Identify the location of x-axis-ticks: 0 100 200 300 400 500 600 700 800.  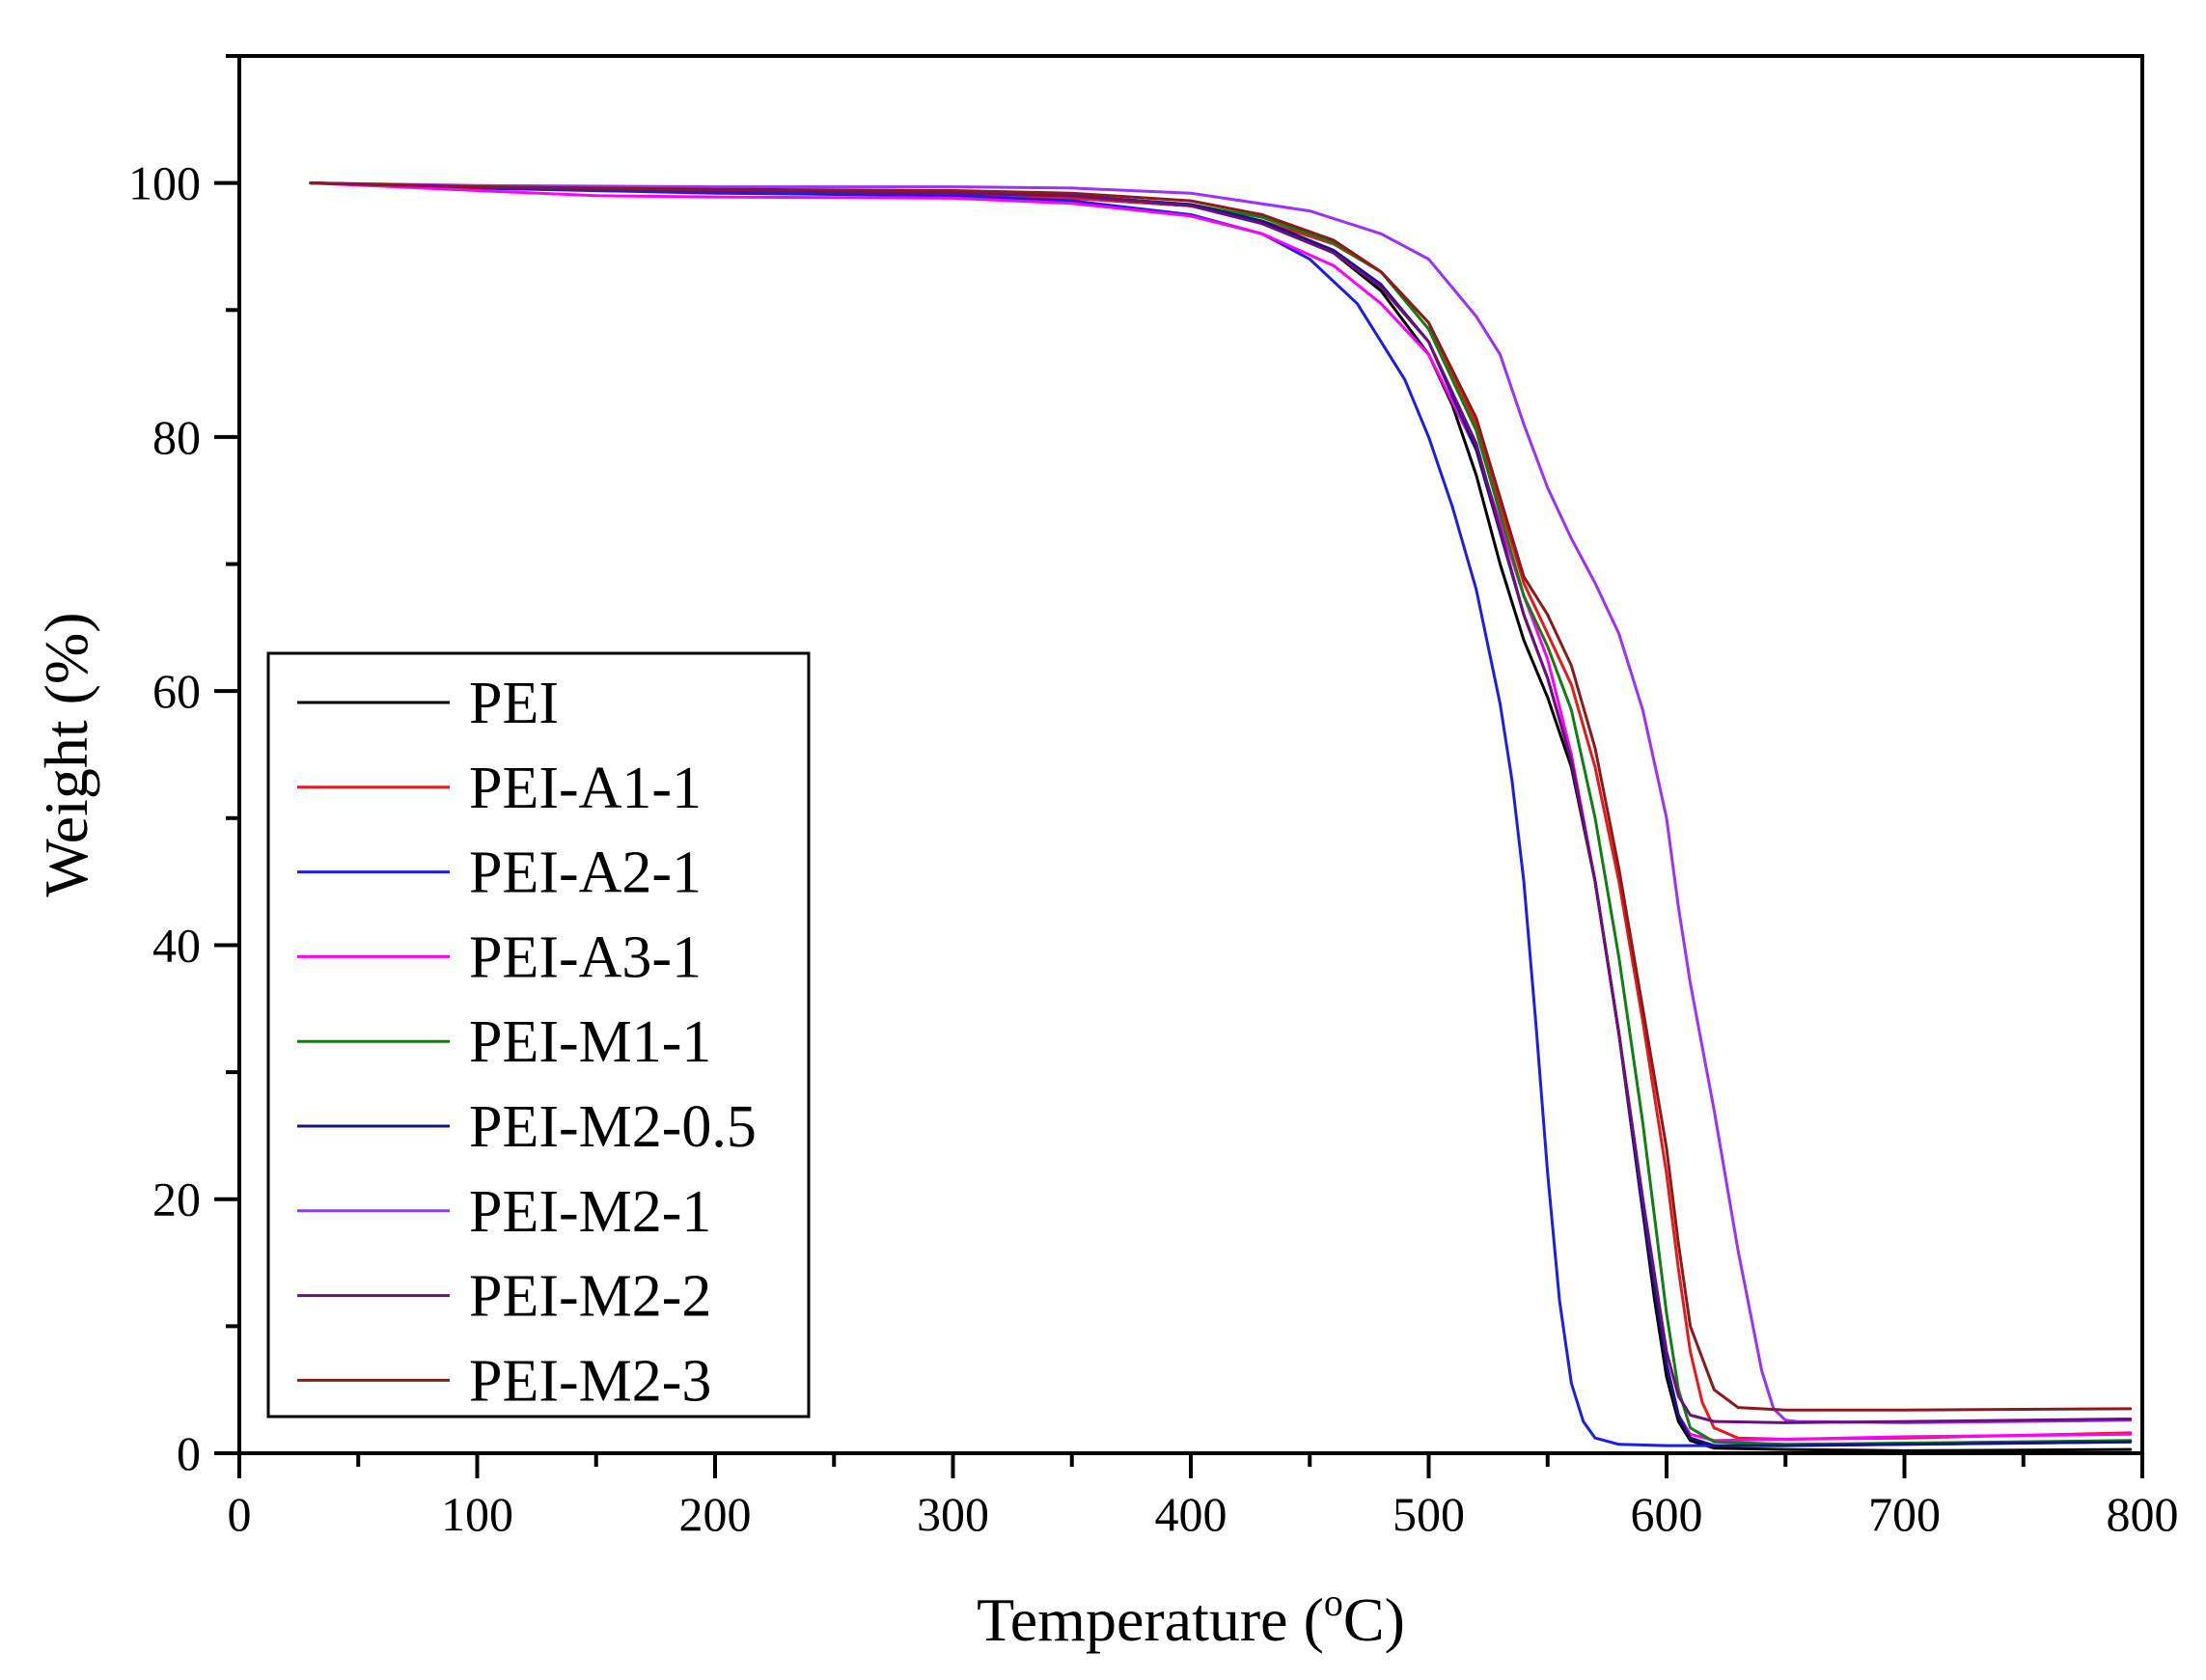
(1203, 1497).